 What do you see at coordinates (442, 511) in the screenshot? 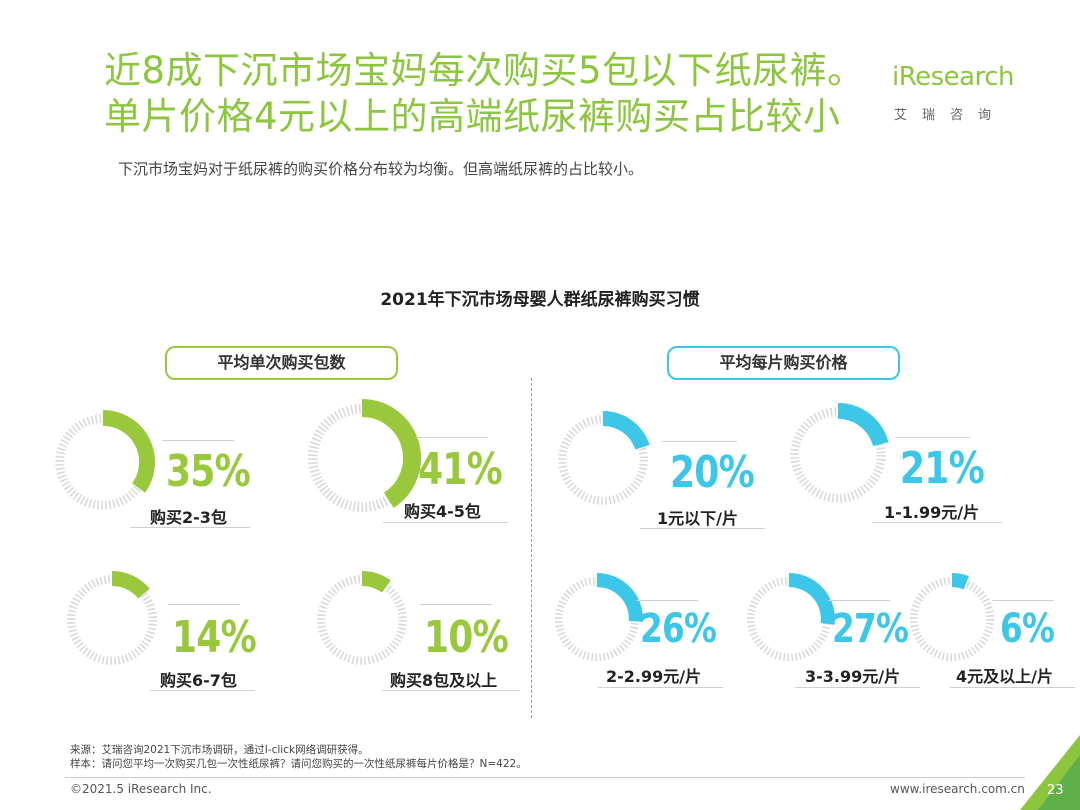
I see `label-packs-4-5: 购买4-5包` at bounding box center [442, 511].